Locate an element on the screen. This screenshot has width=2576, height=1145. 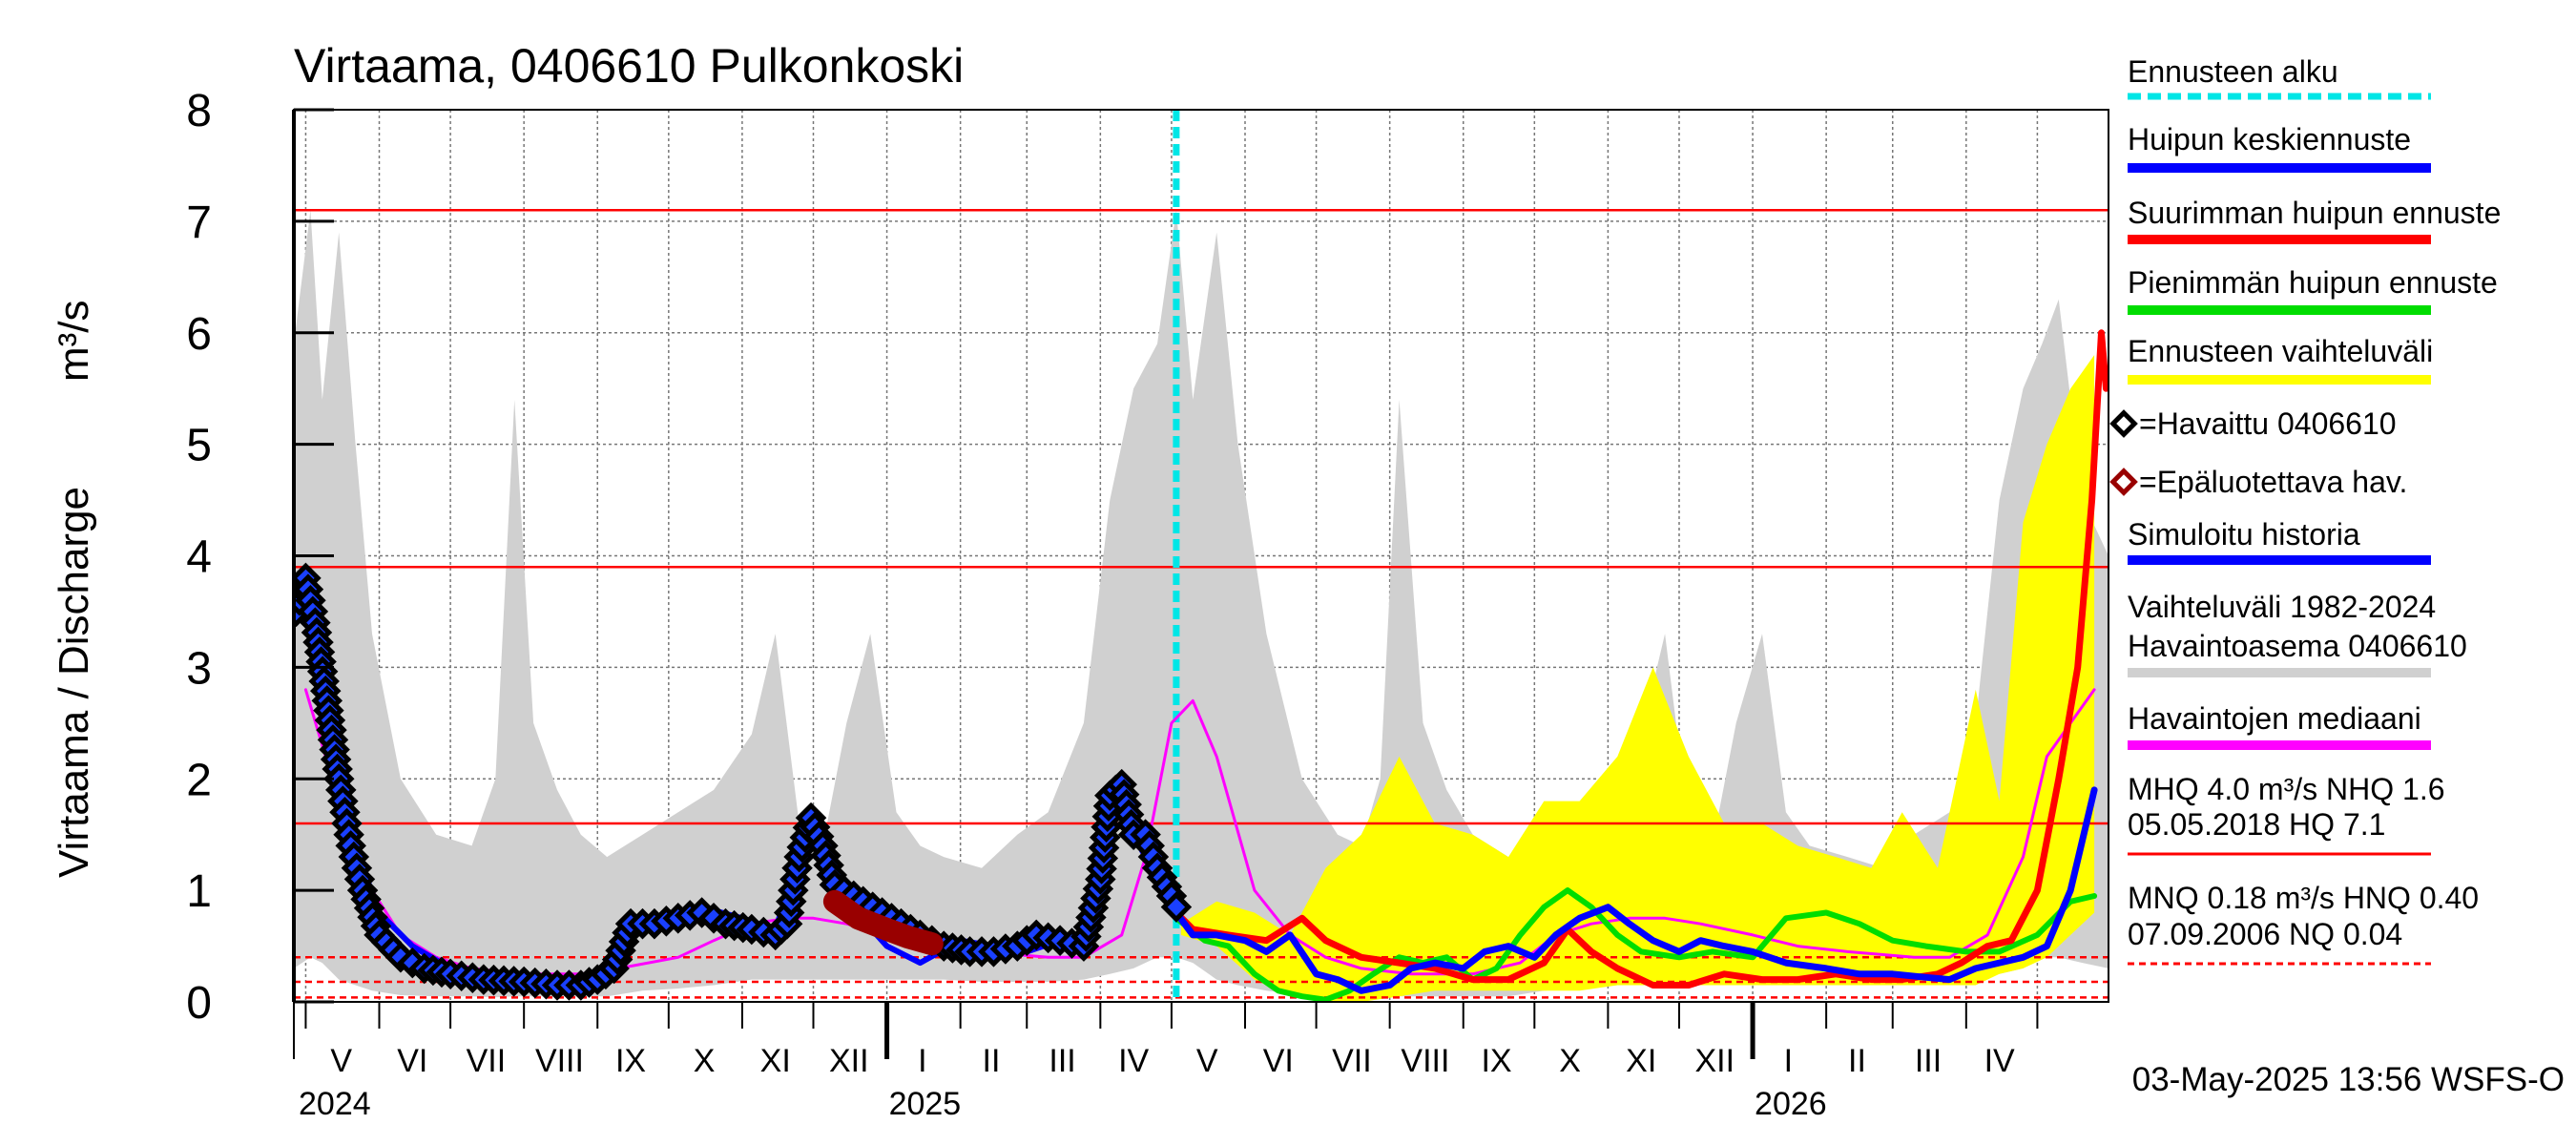
legend-label: Simuloitu historia is located at coordinates (2244, 534).